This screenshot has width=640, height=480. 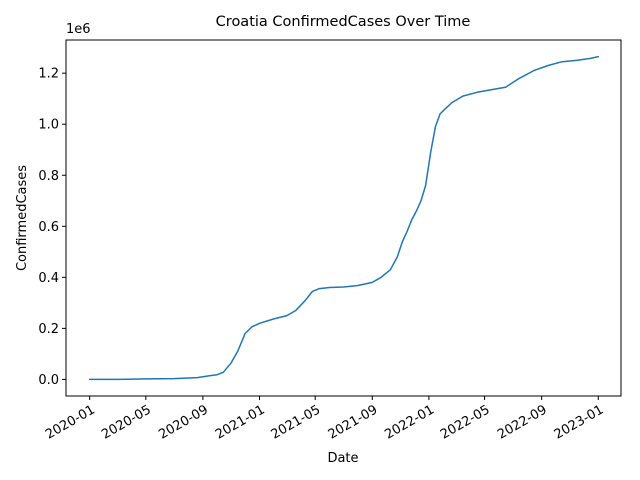 I want to click on chart-title: Croatia ConfirmedCases Over Time, so click(x=343, y=22).